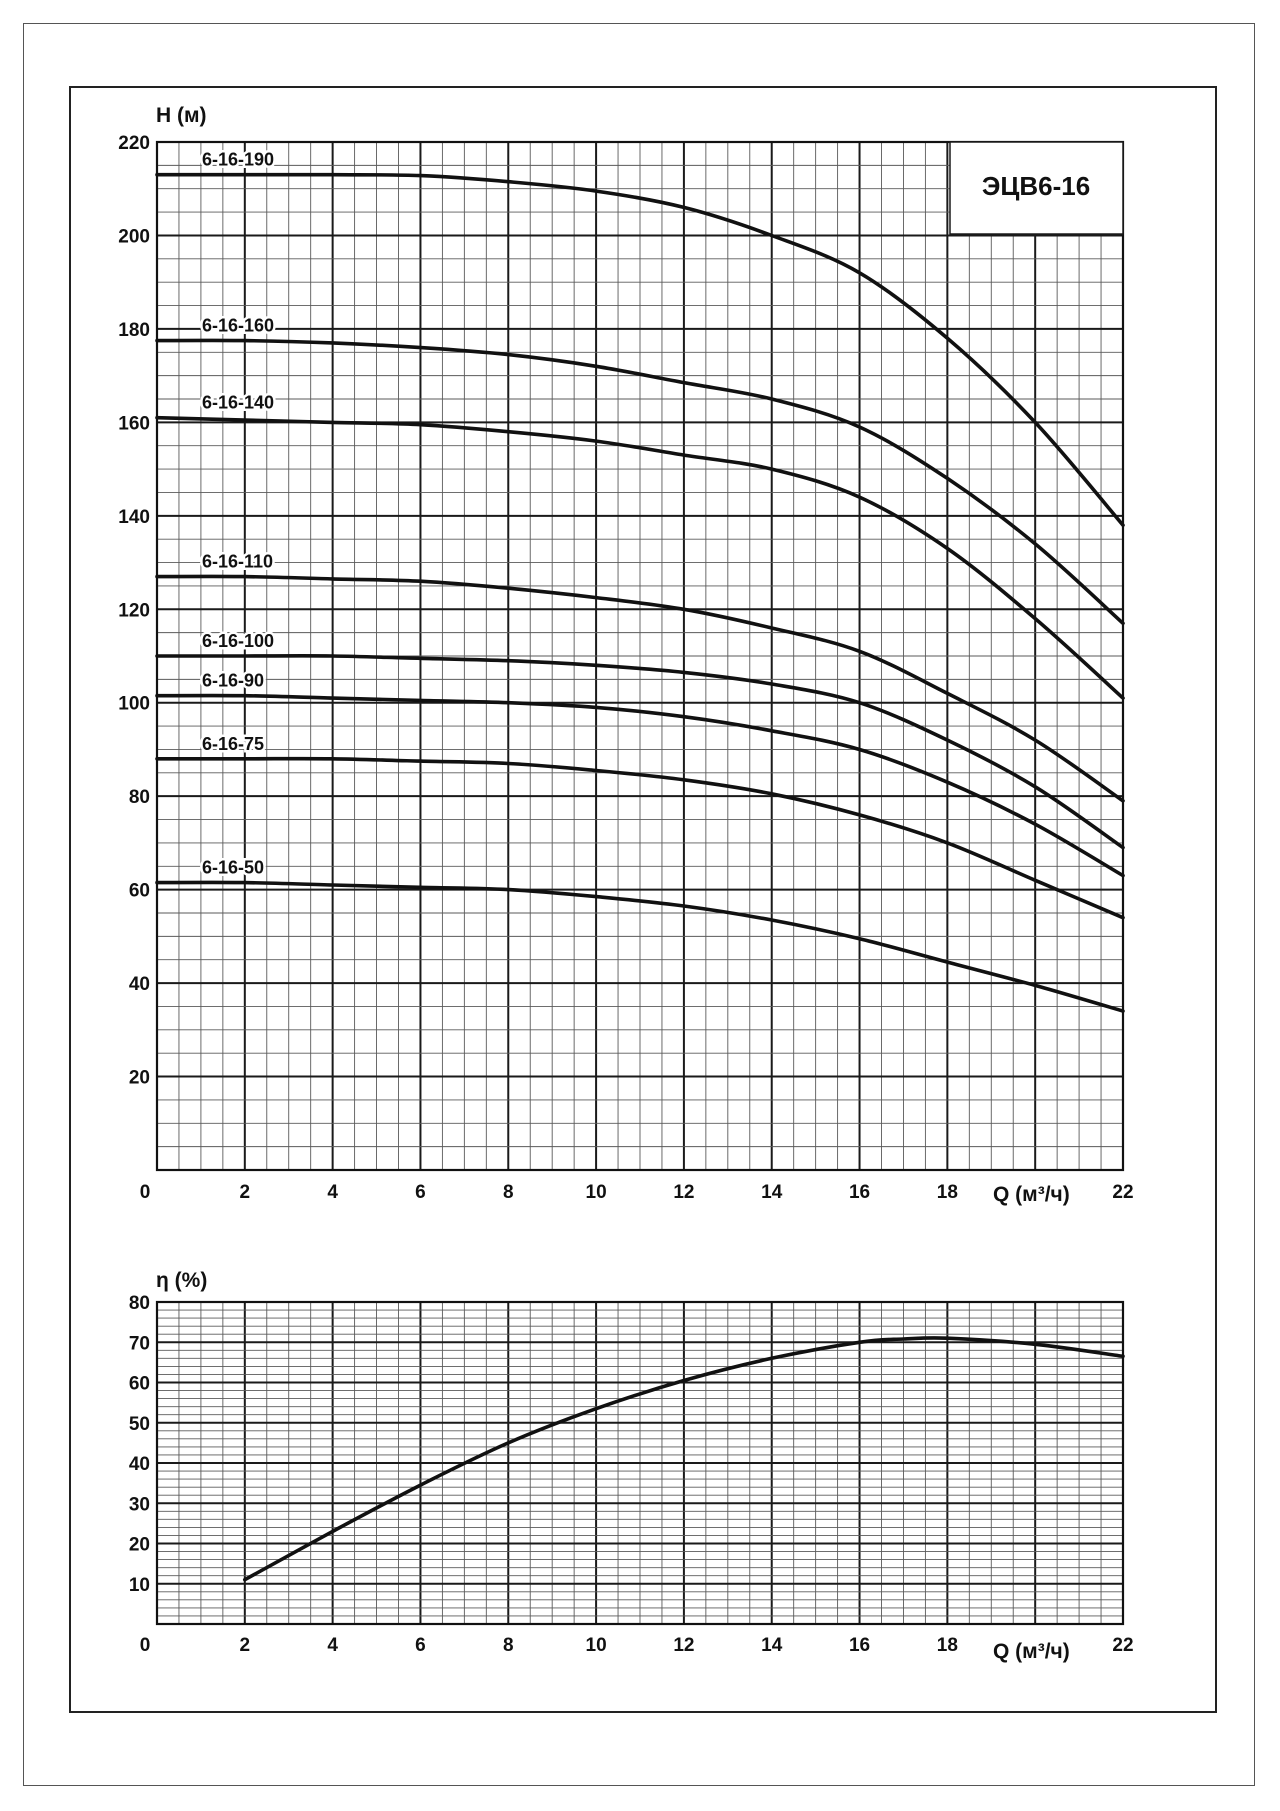 Image resolution: width=1280 pixels, height=1811 pixels. I want to click on y-tick-label: 220, so click(134, 143).